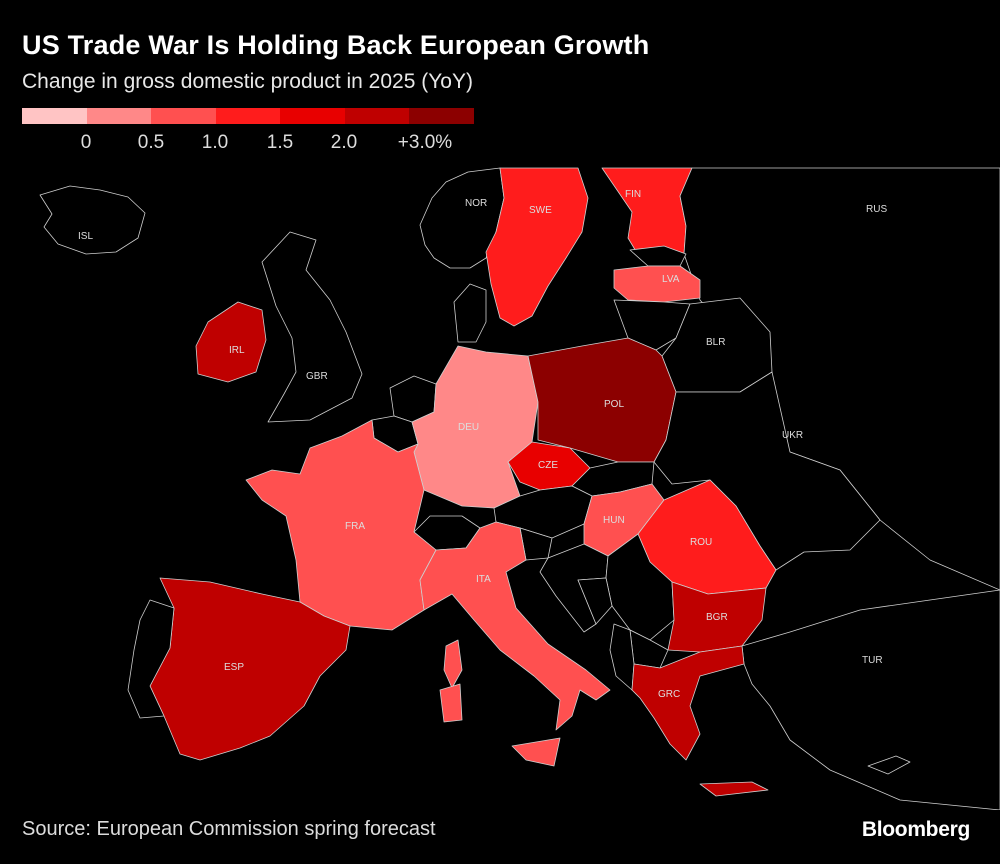 This screenshot has height=864, width=1000. Describe the element at coordinates (633, 194) in the screenshot. I see `label-fin: FIN` at that location.